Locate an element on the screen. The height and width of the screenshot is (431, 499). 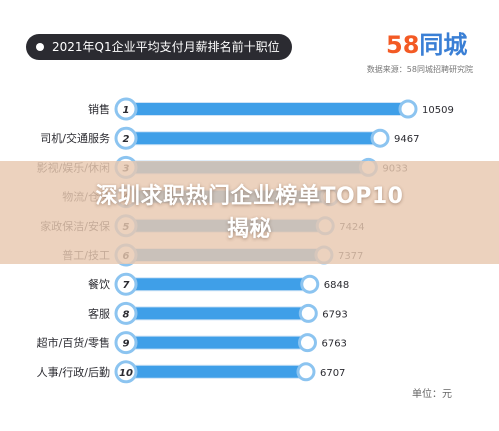
unit-label: 单位：元 is located at coordinates (432, 394).